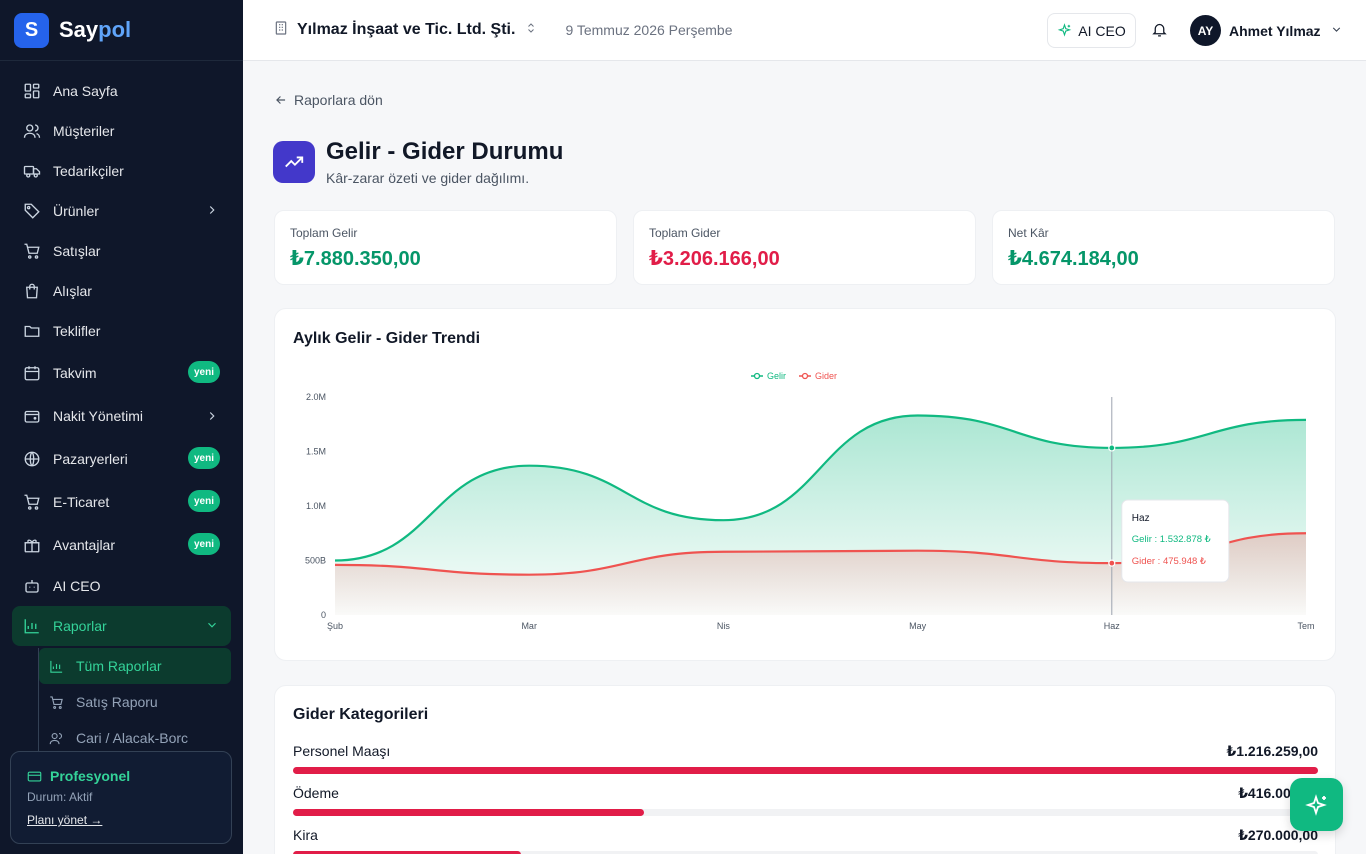 This screenshot has height=854, width=1366. I want to click on sidebar-item-label: E-Ticaret, so click(81, 501).